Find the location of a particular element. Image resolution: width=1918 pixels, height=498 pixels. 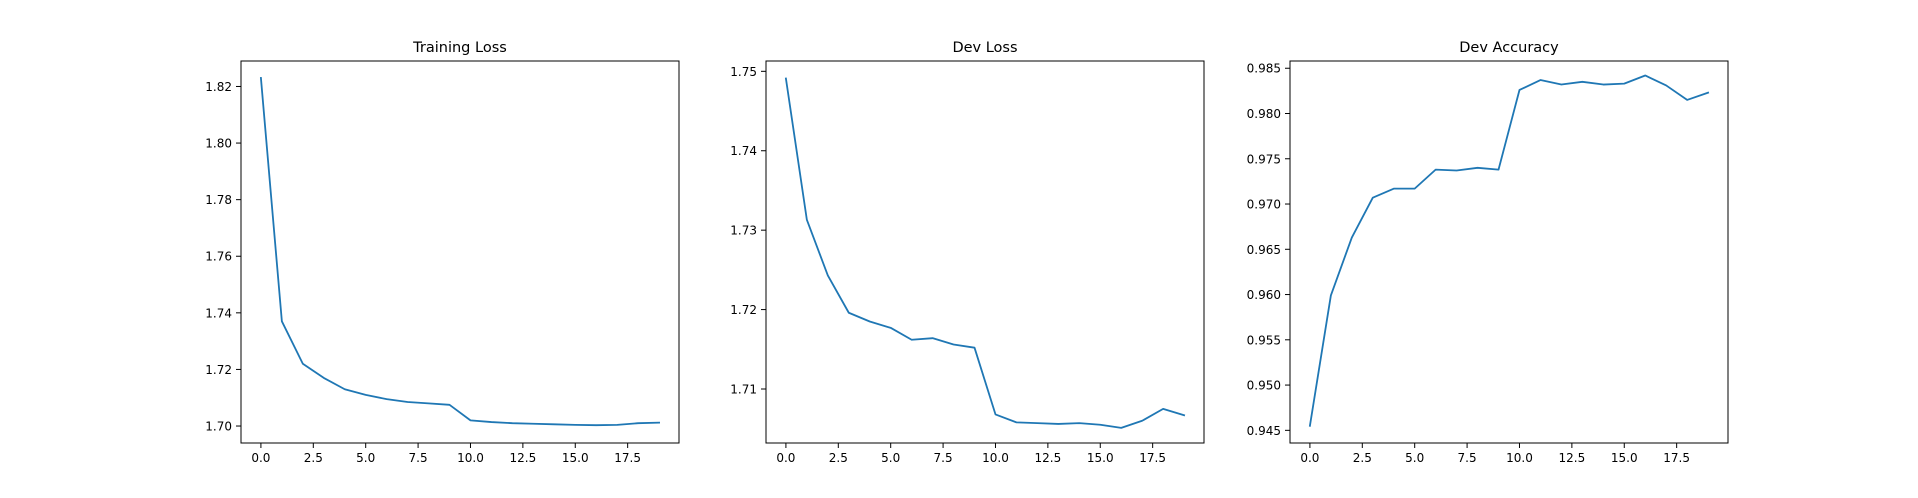

y-tick-label: 1.70 is located at coordinates (218, 427).